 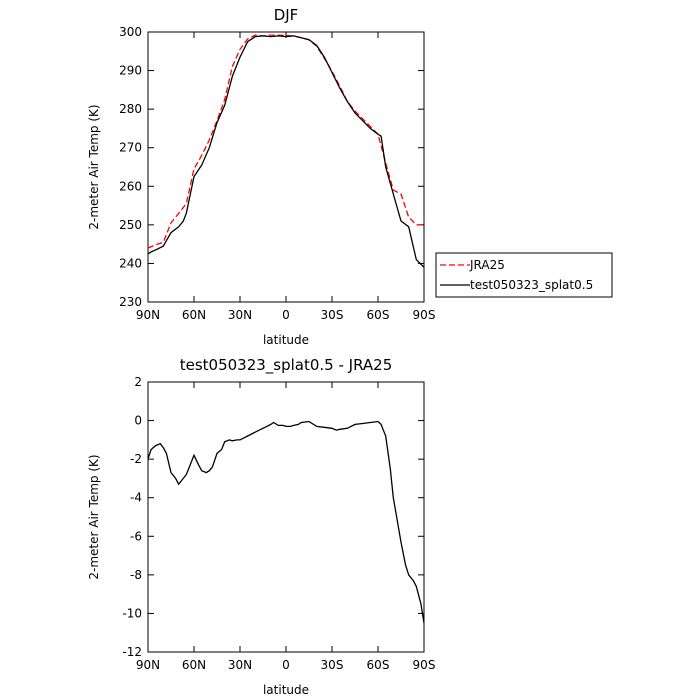 I want to click on legend-label-jra25: JRA25, so click(x=487, y=265).